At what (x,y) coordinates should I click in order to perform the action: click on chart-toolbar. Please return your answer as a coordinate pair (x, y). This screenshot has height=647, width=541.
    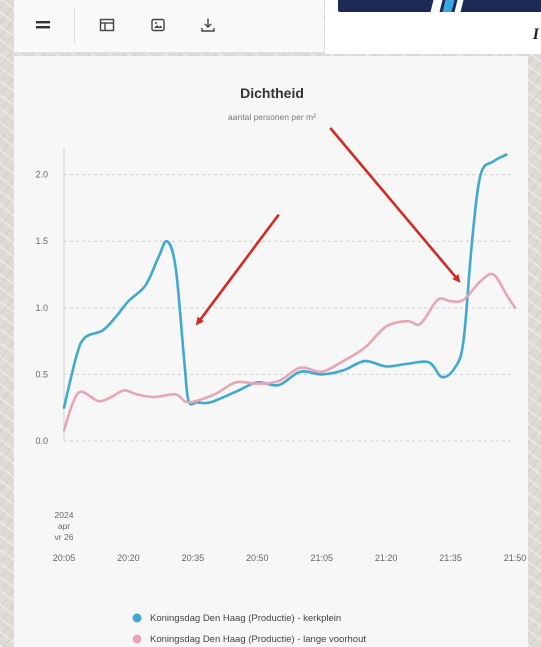
    Looking at the image, I should click on (169, 26).